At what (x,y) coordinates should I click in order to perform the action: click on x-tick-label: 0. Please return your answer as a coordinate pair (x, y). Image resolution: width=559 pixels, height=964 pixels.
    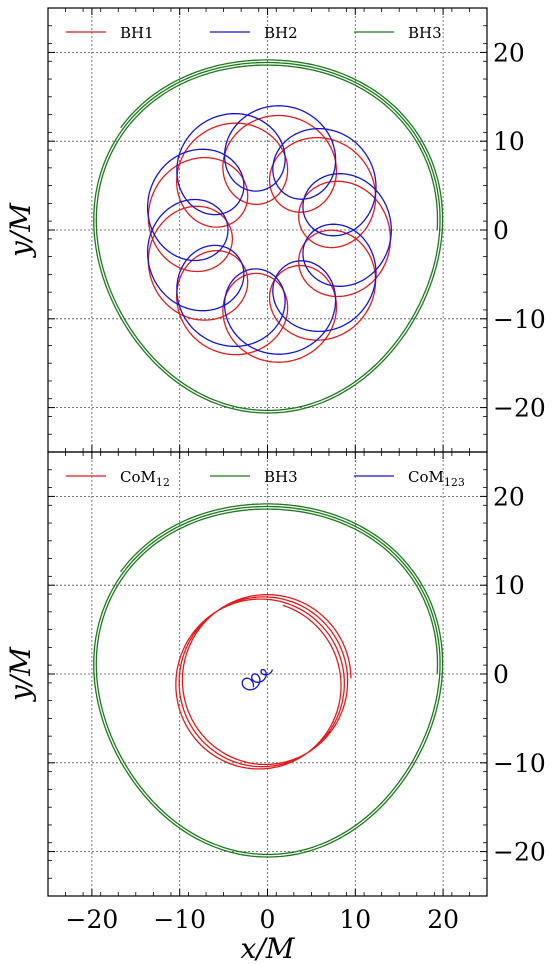
    Looking at the image, I should click on (268, 919).